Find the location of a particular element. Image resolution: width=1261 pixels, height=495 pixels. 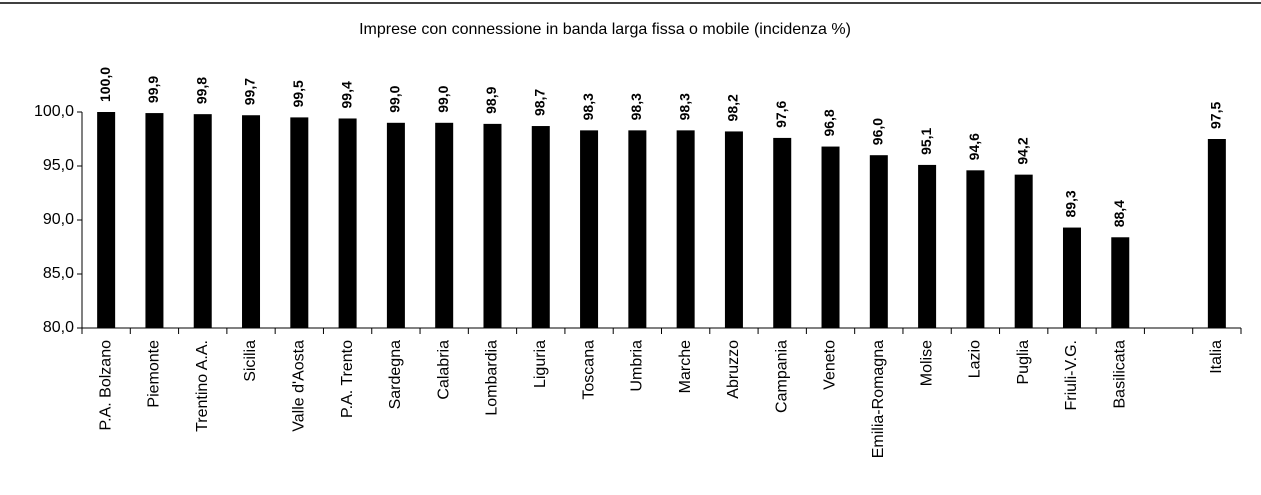

value-label: 97,5 is located at coordinates (1216, 115).